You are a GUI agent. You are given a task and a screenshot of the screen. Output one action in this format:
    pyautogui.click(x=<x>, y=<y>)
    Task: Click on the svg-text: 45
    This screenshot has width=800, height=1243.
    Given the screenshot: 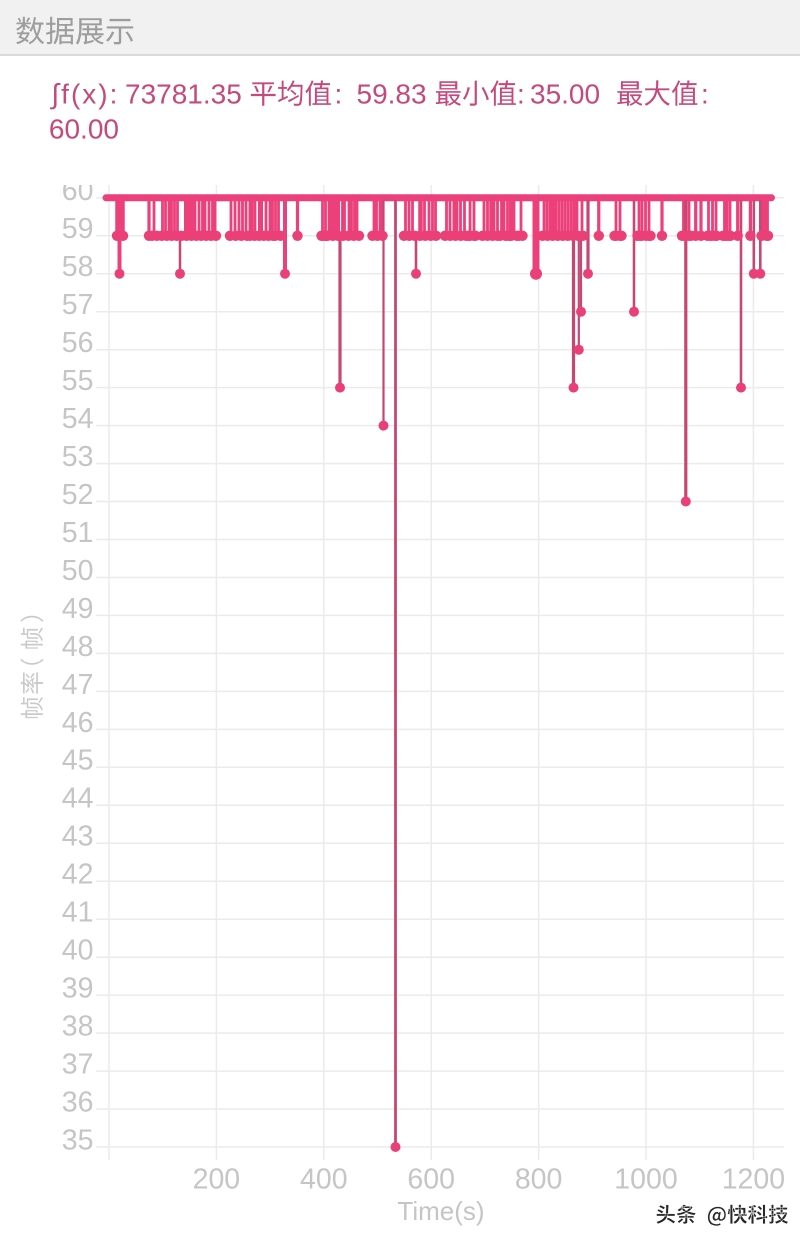 What is the action you would take?
    pyautogui.click(x=78, y=761)
    